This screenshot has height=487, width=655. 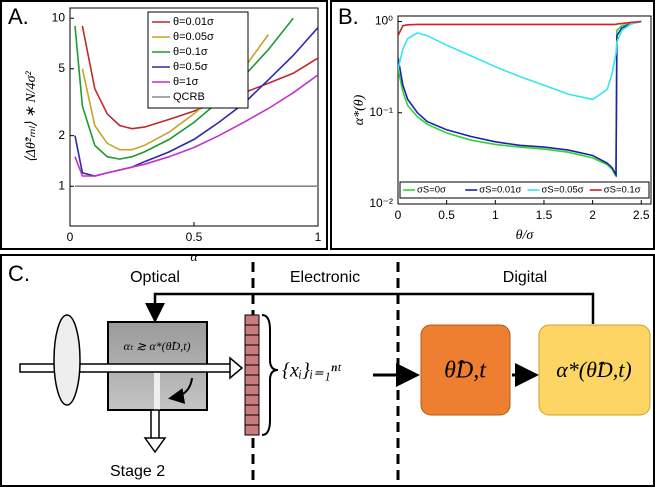 What do you see at coordinates (180, 390) in the screenshot?
I see `rotation-arrow` at bounding box center [180, 390].